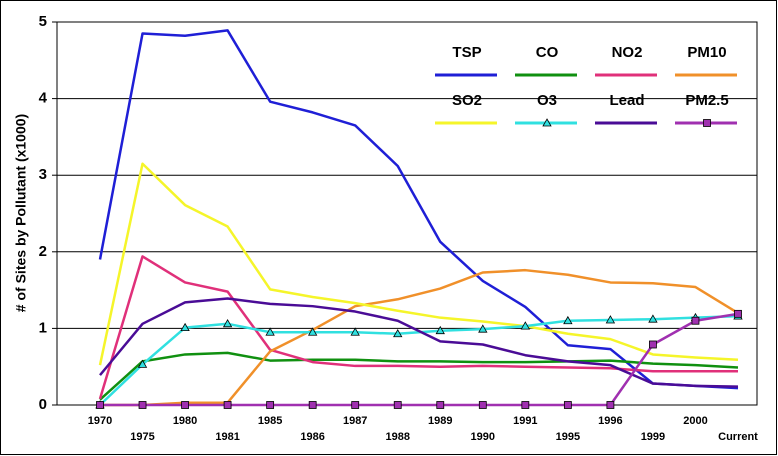 Image resolution: width=778 pixels, height=456 pixels. What do you see at coordinates (43, 174) in the screenshot?
I see `y-tick-label: 3` at bounding box center [43, 174].